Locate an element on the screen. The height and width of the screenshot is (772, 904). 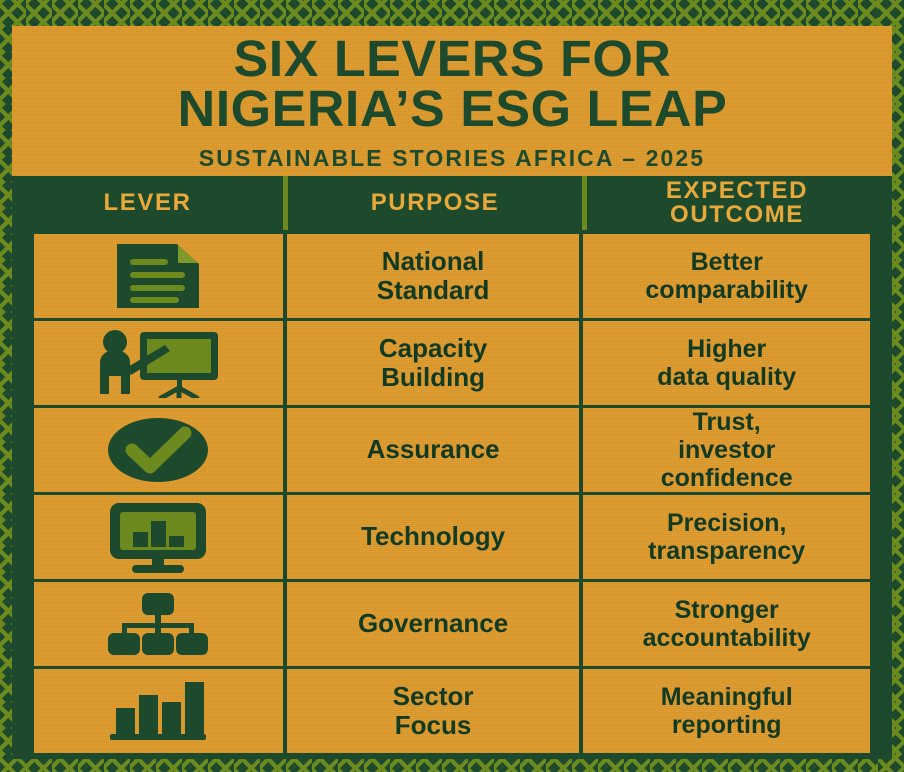
outcome-text: Trust, investor confidence is located at coordinates (727, 450).